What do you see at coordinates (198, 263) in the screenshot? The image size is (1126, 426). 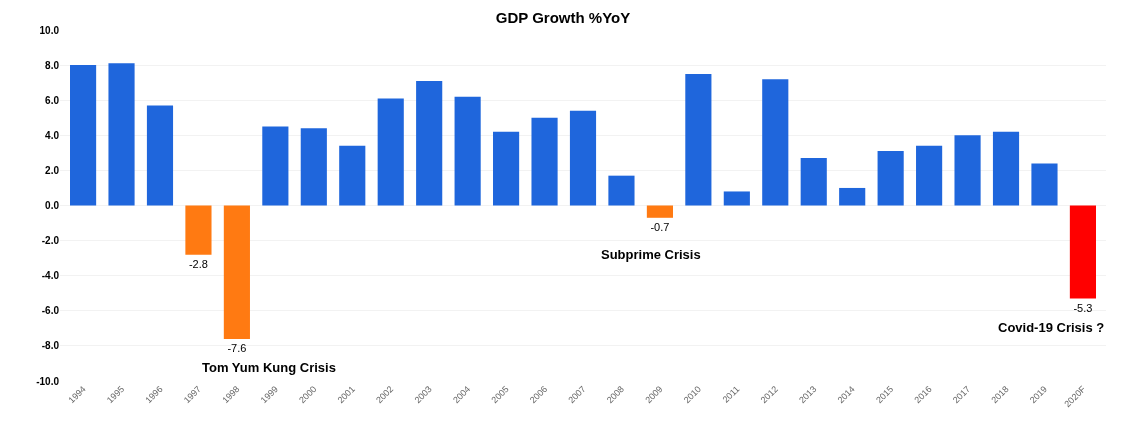 I see `data-label: -2.8` at bounding box center [198, 263].